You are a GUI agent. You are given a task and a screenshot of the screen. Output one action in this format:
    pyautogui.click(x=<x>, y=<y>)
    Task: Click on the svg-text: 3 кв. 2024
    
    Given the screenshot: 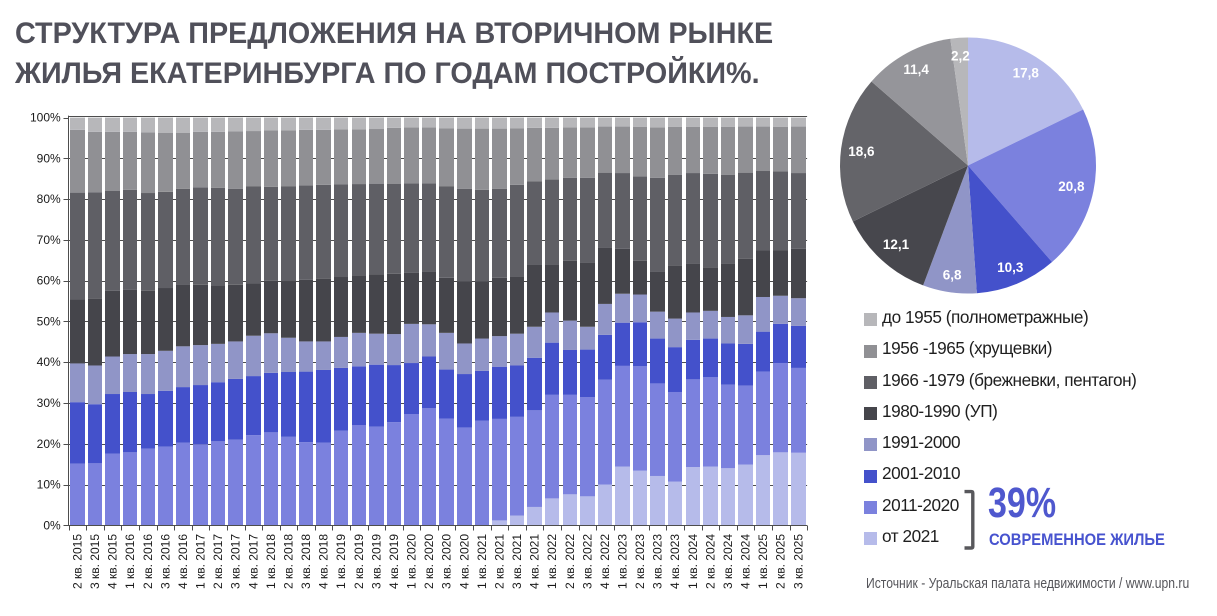 What is the action you would take?
    pyautogui.click(x=728, y=561)
    